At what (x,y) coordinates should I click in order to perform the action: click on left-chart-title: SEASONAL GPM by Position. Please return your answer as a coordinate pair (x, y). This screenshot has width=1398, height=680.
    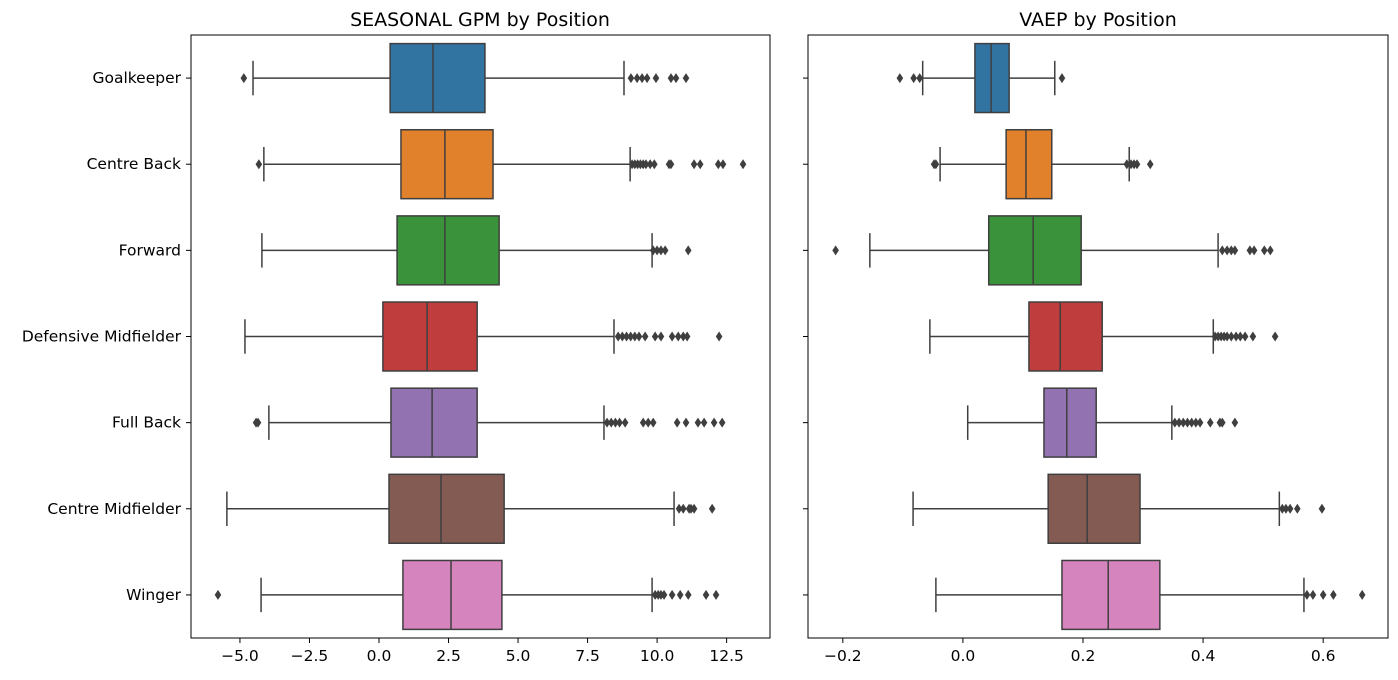
    Looking at the image, I should click on (480, 20).